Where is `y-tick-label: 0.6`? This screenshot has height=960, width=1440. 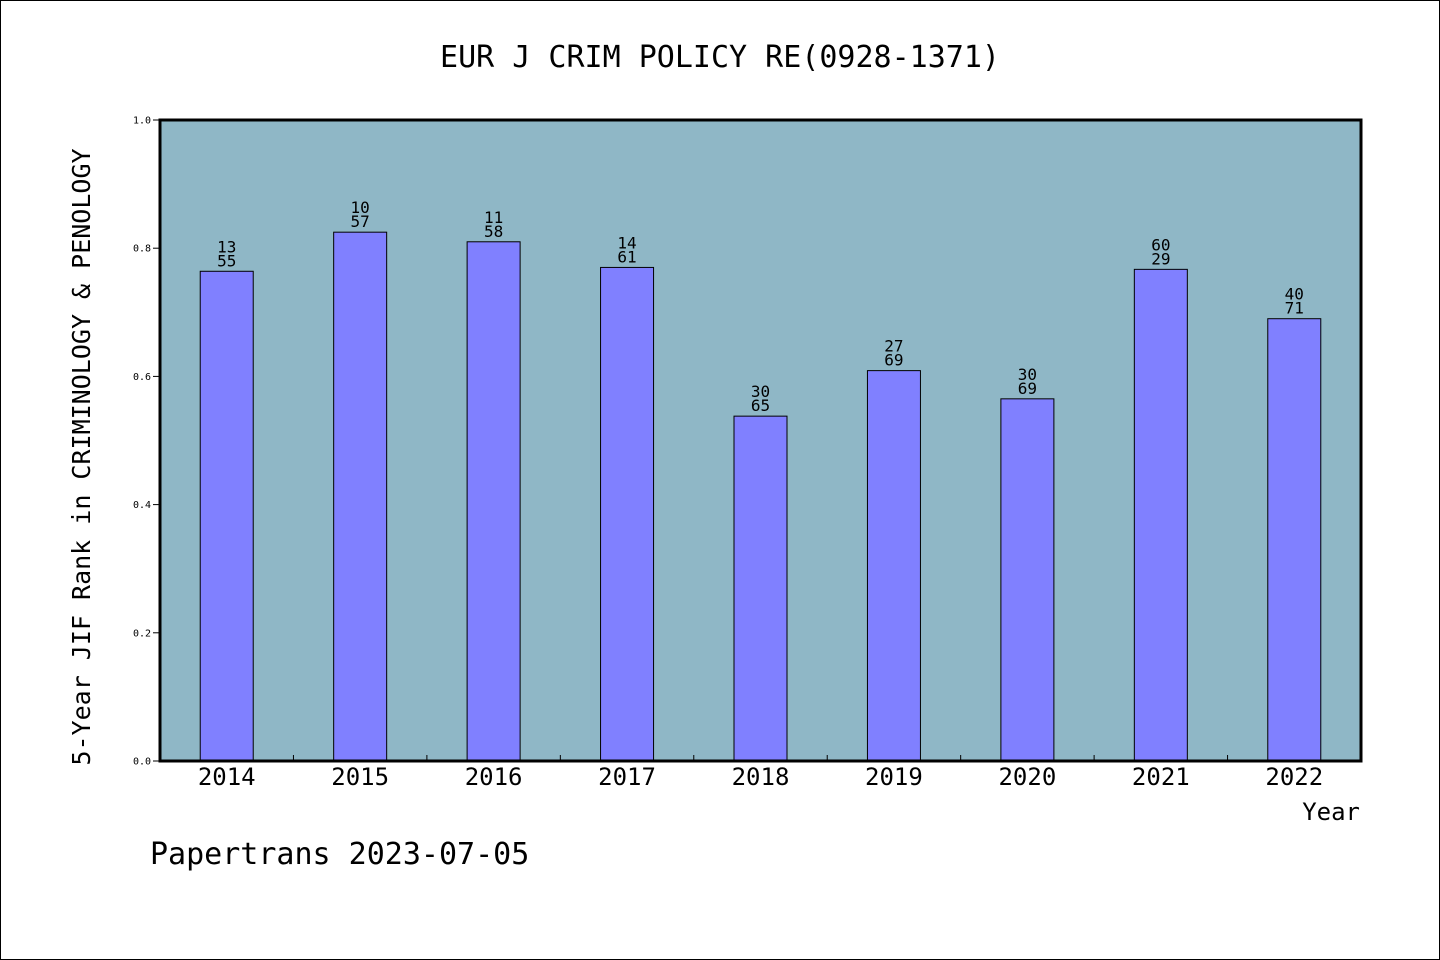 y-tick-label: 0.6 is located at coordinates (142, 377).